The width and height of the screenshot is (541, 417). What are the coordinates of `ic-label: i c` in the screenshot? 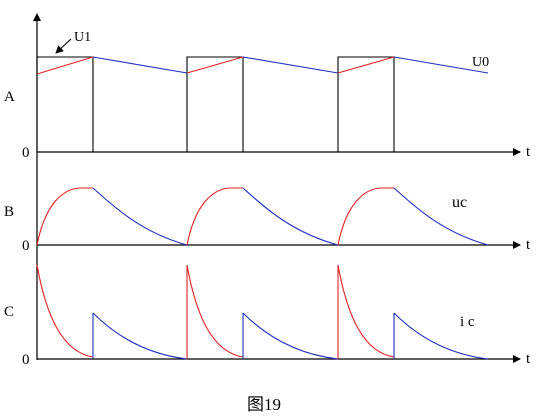 It's located at (467, 322).